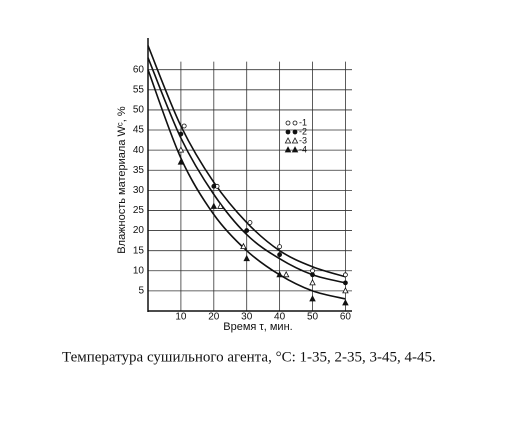  Describe the element at coordinates (139, 270) in the screenshot. I see `y-tick-label: 10` at that location.